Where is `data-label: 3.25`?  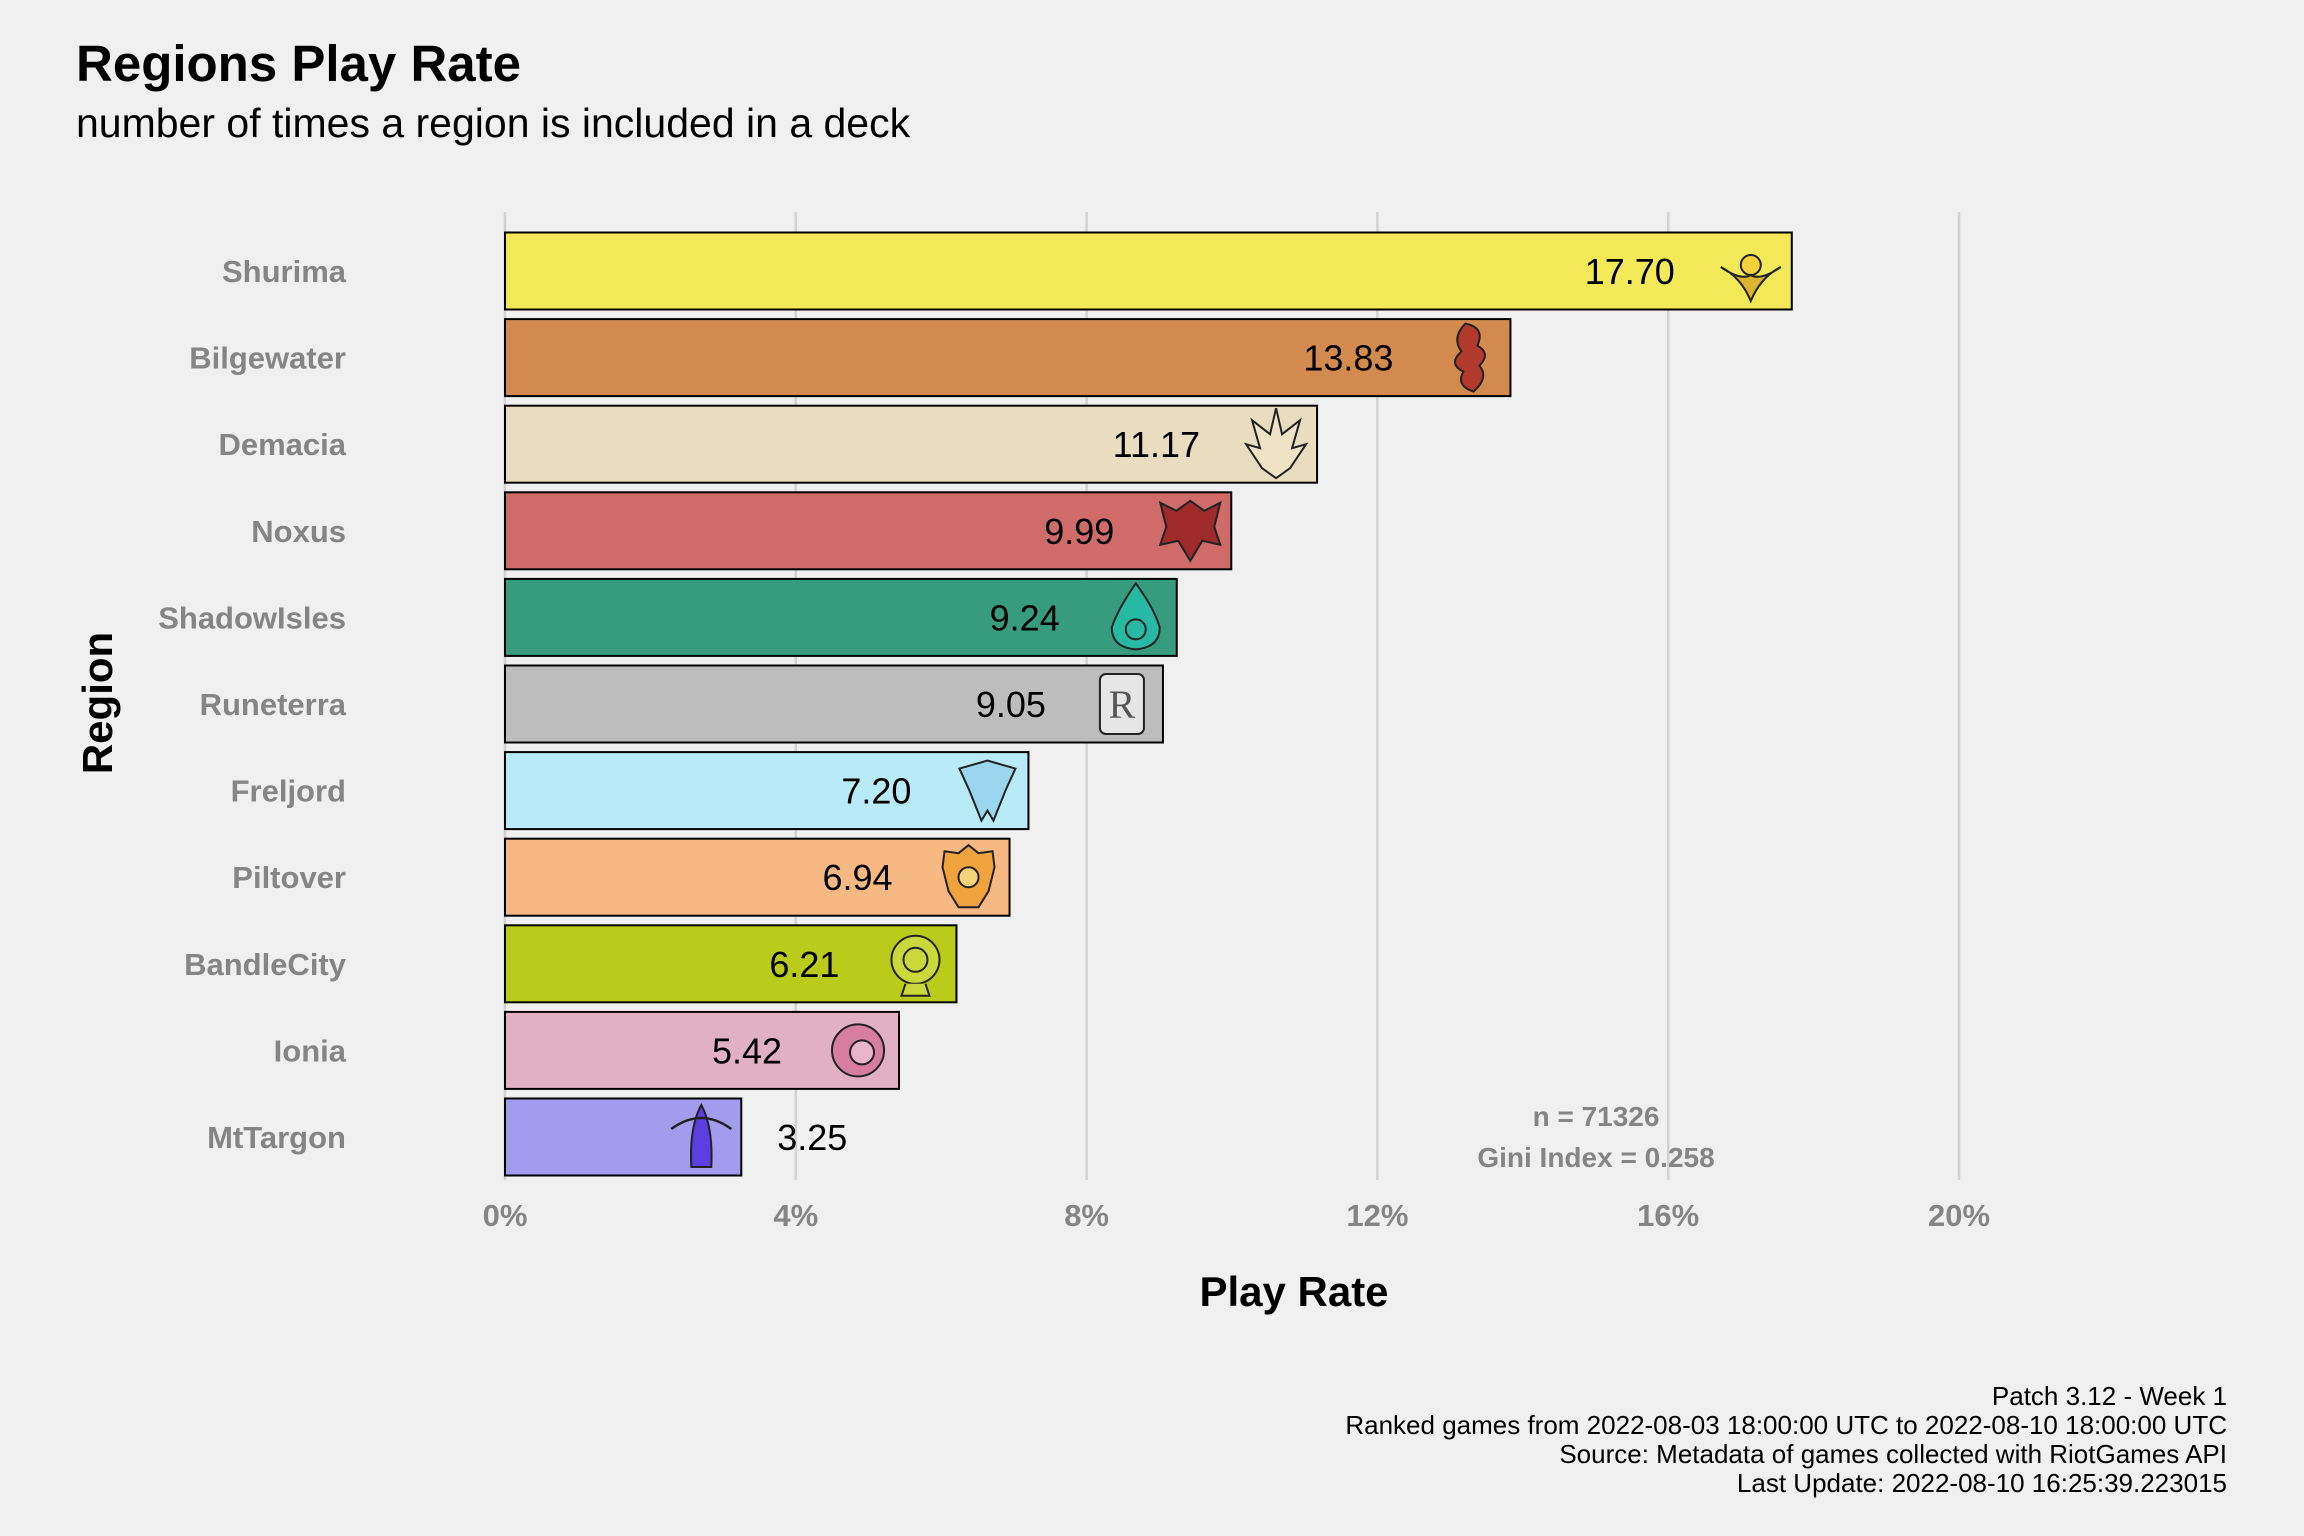 data-label: 3.25 is located at coordinates (812, 1137).